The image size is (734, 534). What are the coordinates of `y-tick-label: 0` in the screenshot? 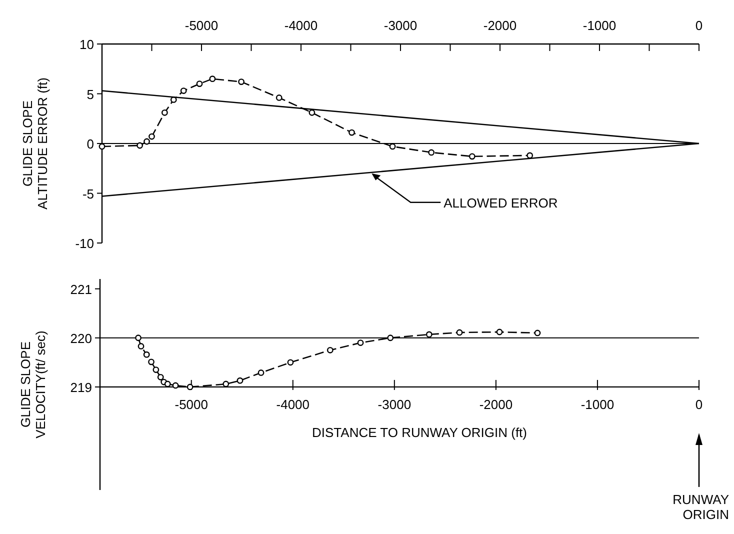 It's located at (90, 144).